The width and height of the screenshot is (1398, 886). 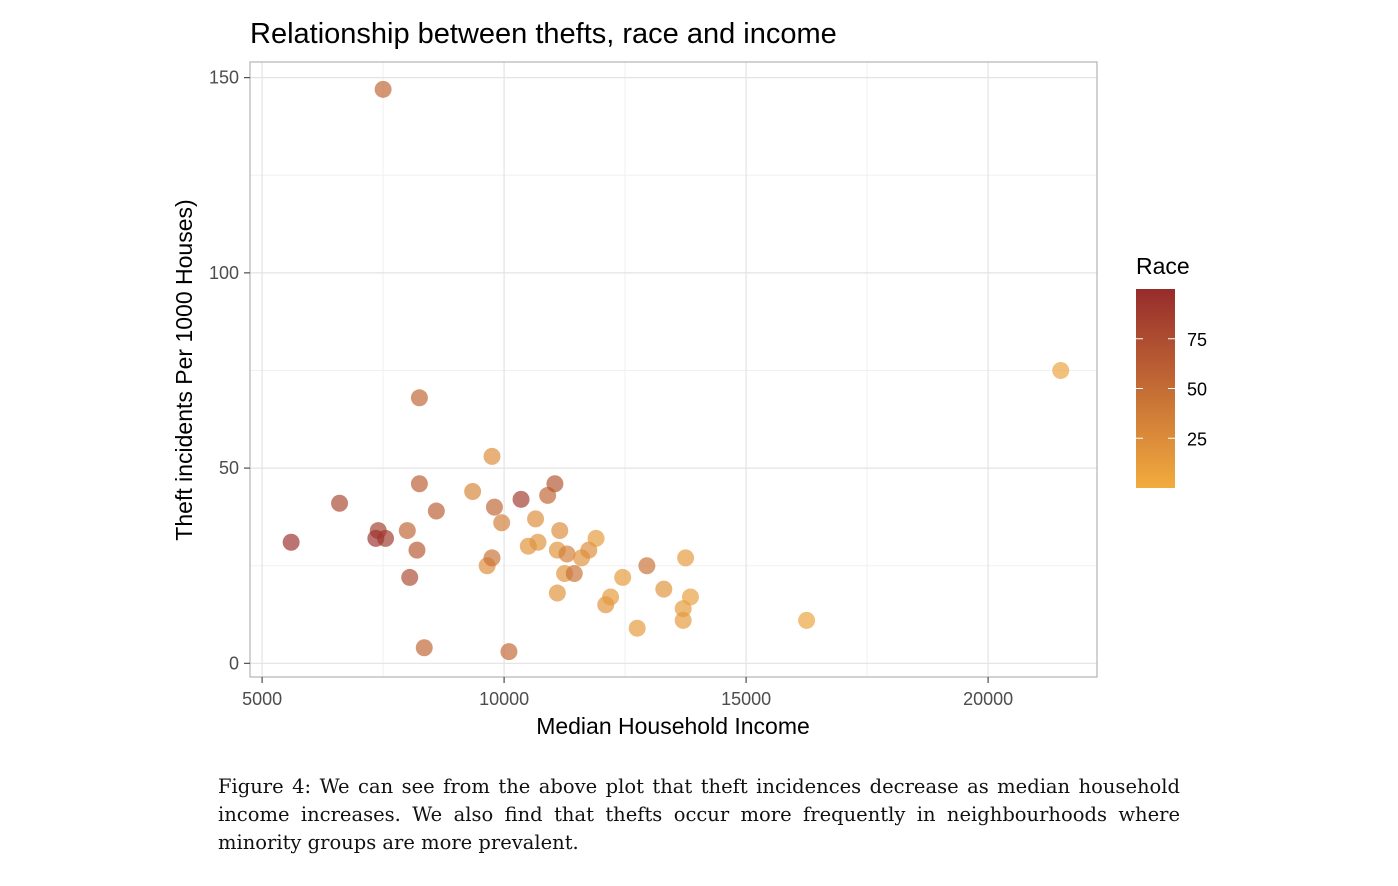 I want to click on legend-tick-label: 50, so click(x=1197, y=390).